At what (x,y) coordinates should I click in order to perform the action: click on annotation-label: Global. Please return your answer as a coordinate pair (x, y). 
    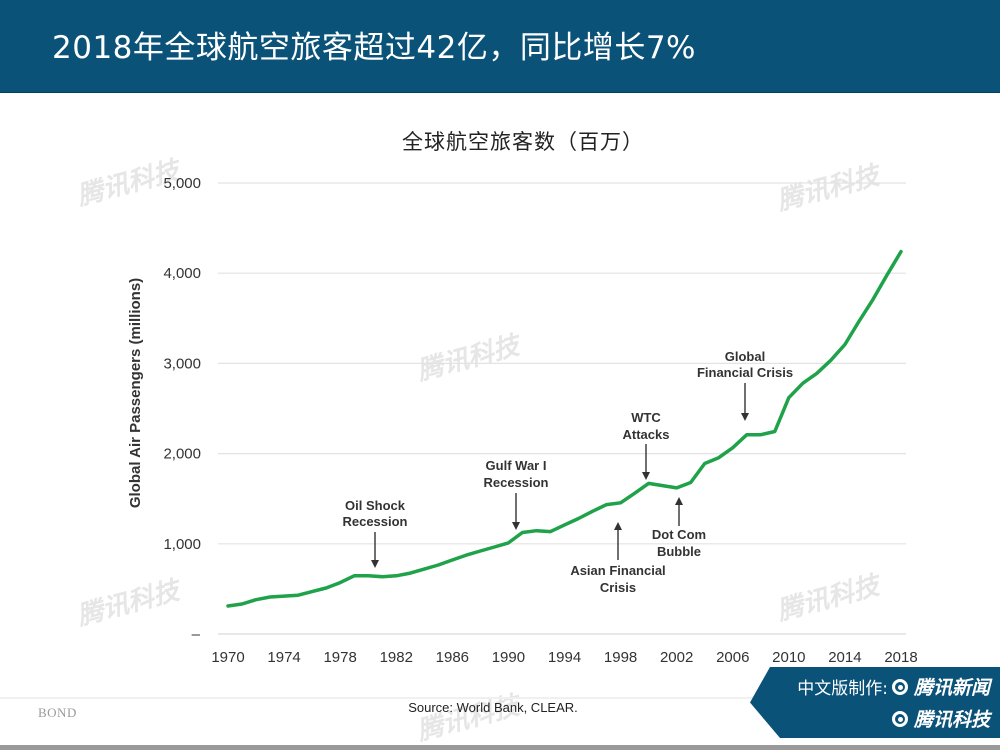
    Looking at the image, I should click on (745, 356).